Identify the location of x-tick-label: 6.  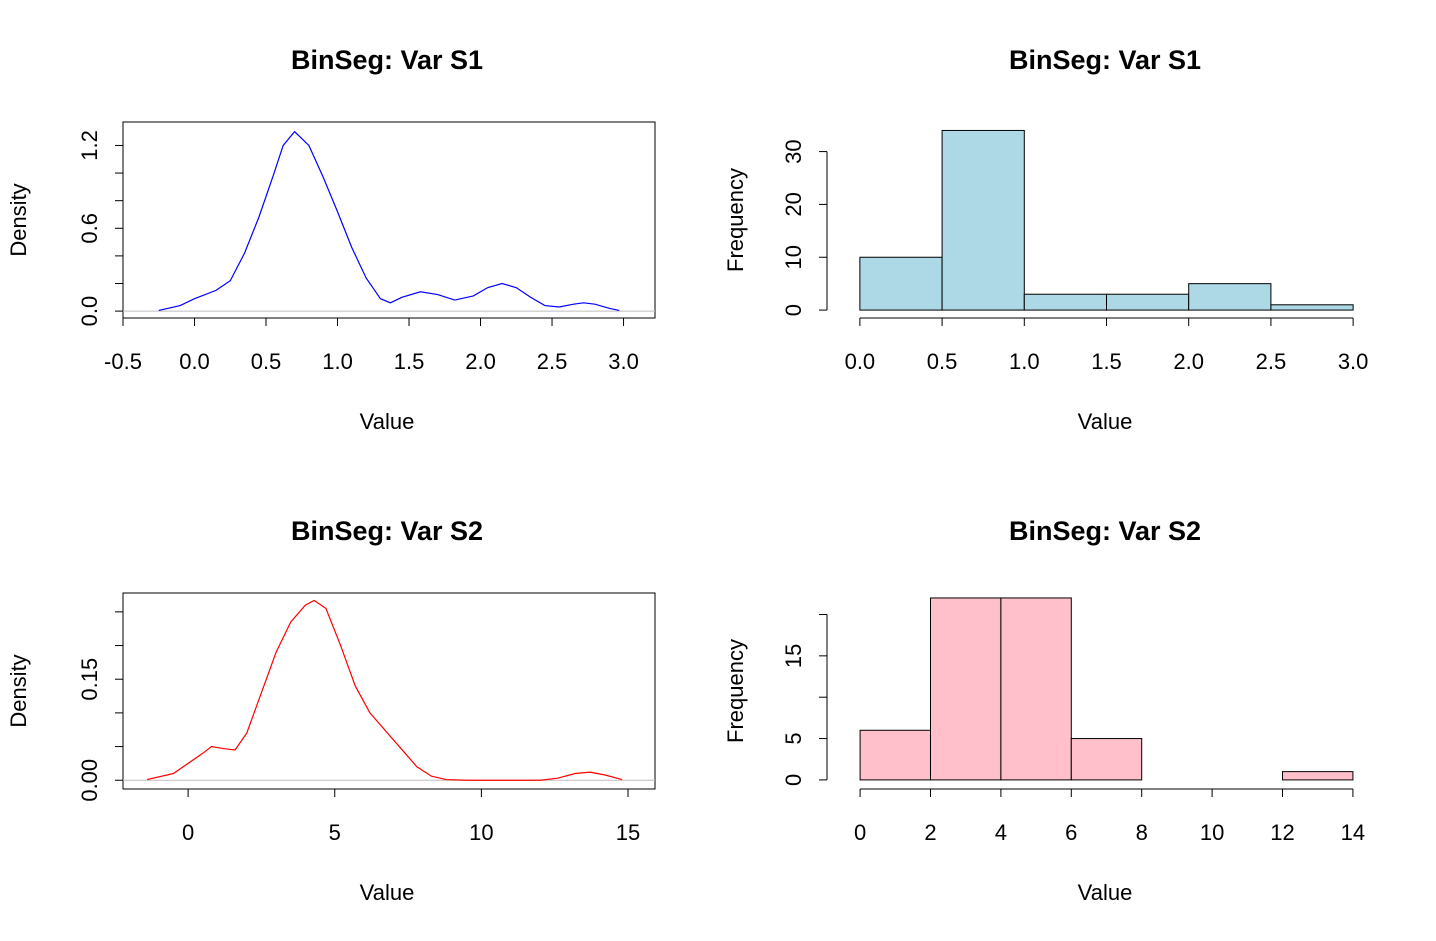
(1071, 832).